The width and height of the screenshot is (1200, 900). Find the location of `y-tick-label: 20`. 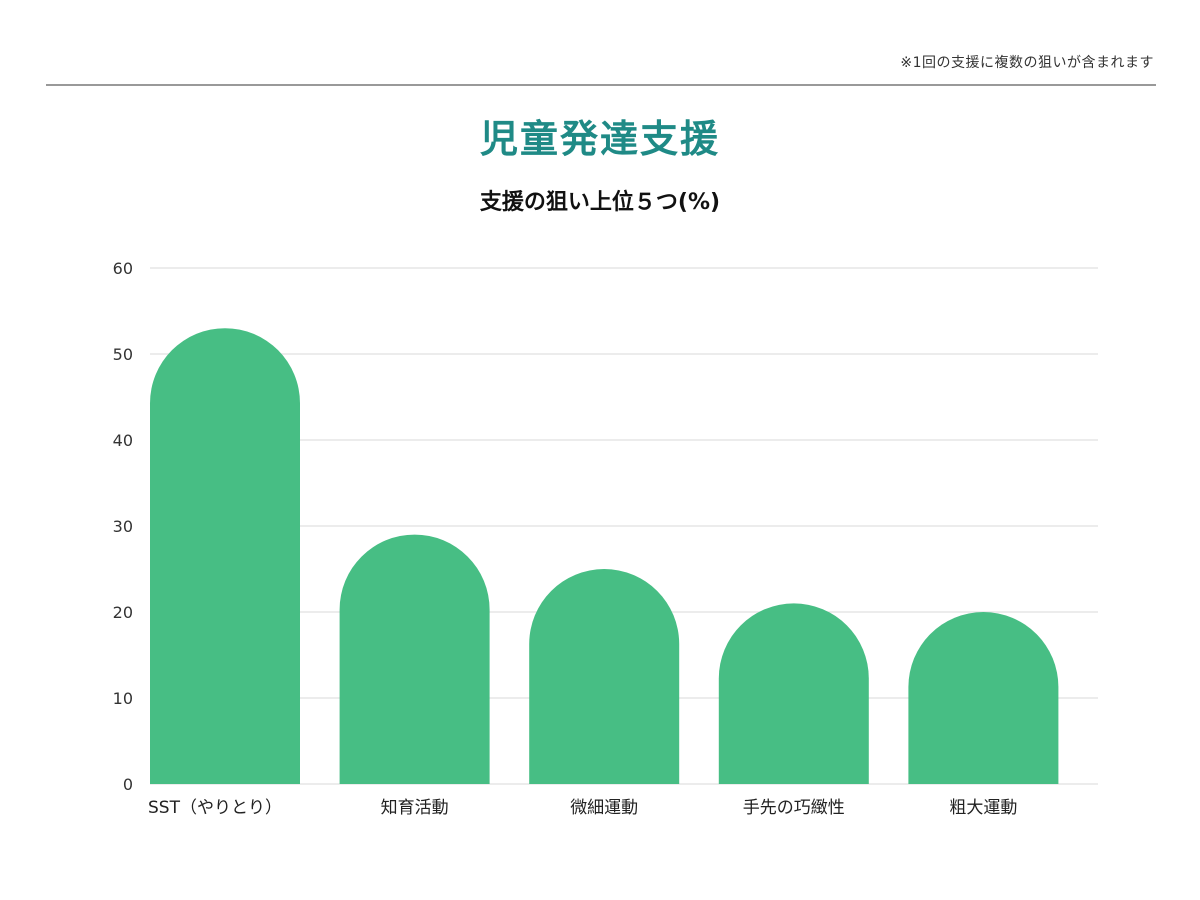

y-tick-label: 20 is located at coordinates (123, 612).